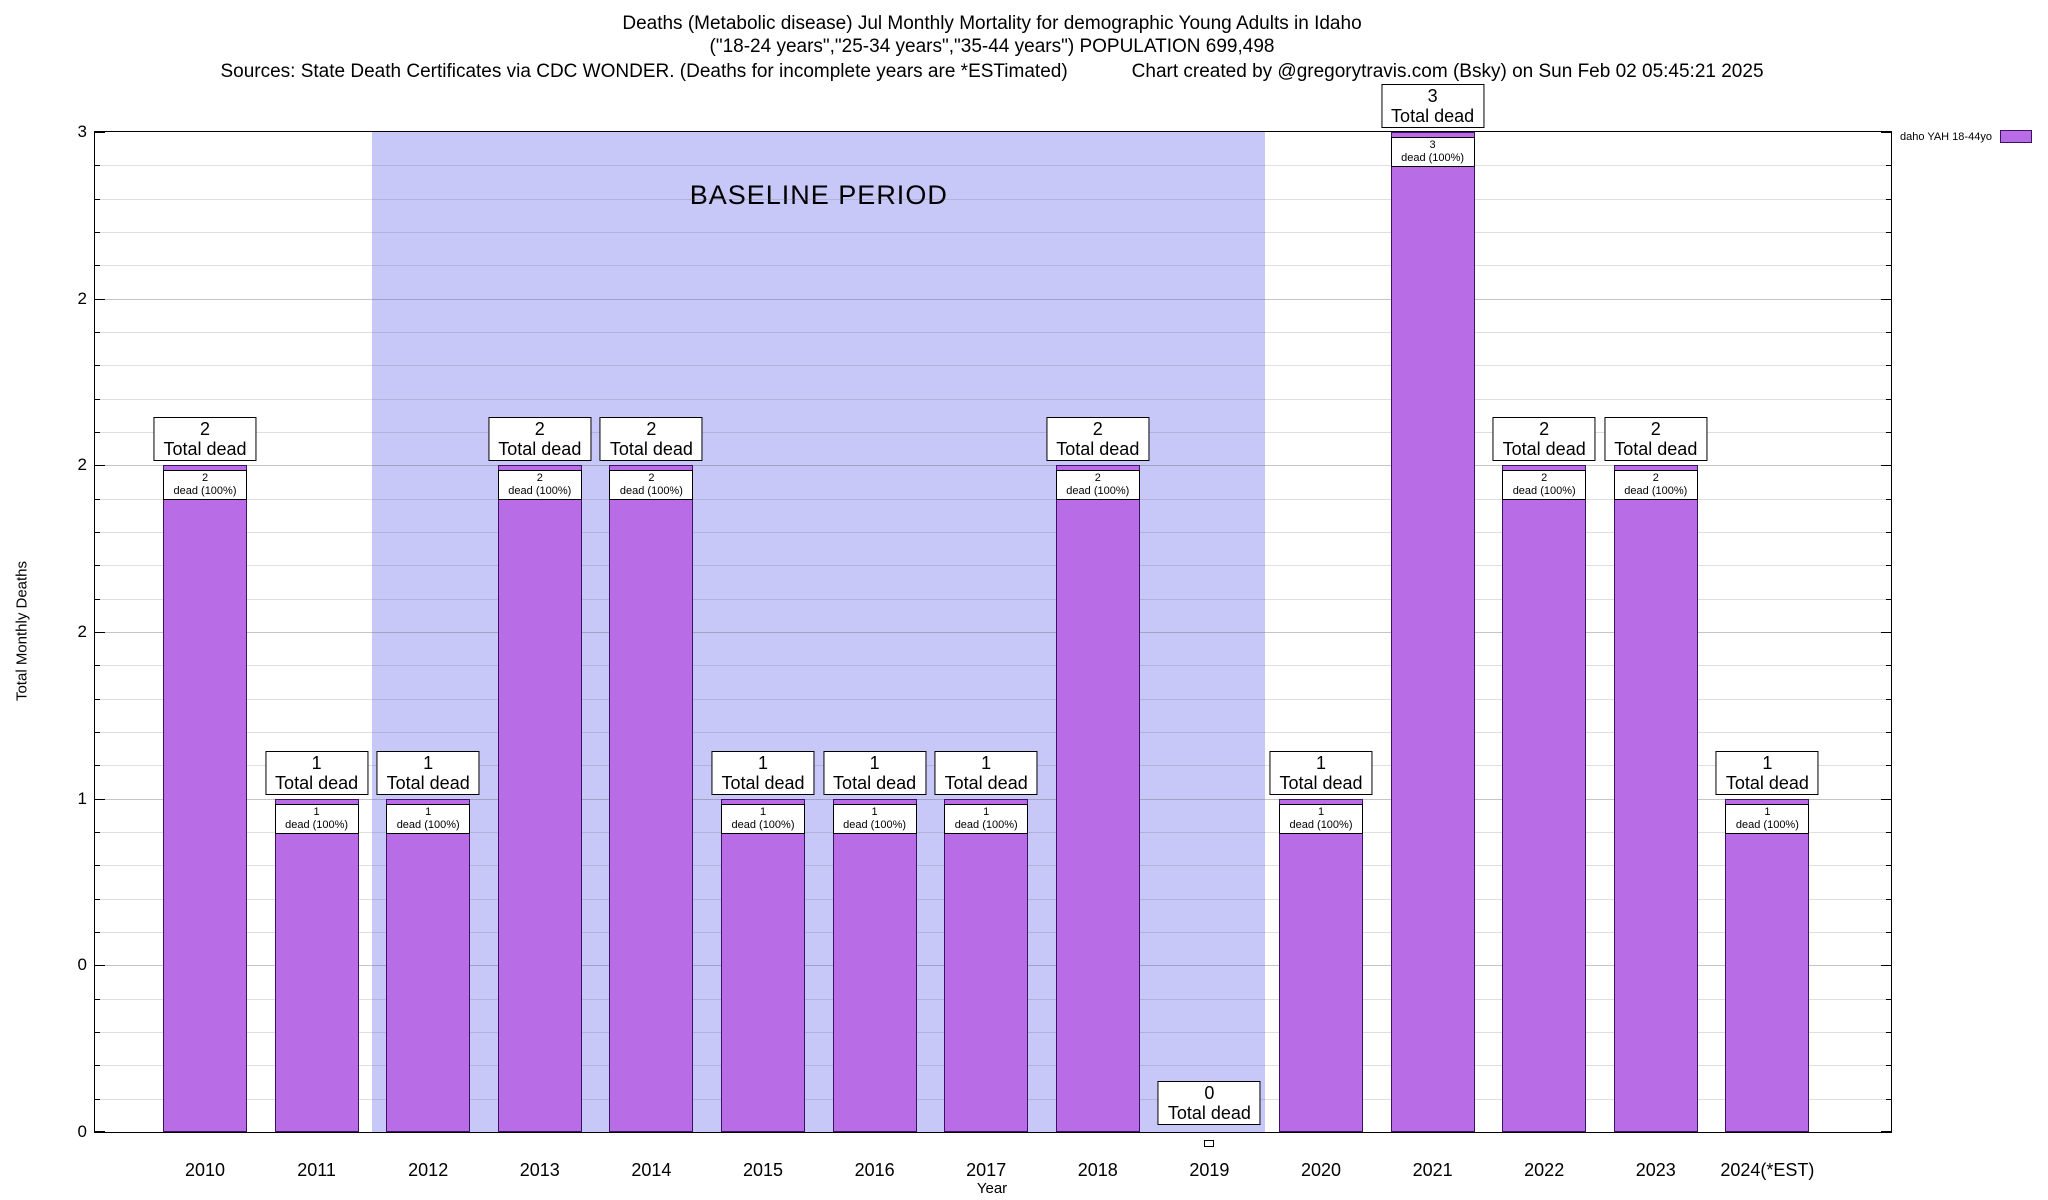 The height and width of the screenshot is (1200, 2048). What do you see at coordinates (1544, 798) in the screenshot?
I see `bar-2022` at bounding box center [1544, 798].